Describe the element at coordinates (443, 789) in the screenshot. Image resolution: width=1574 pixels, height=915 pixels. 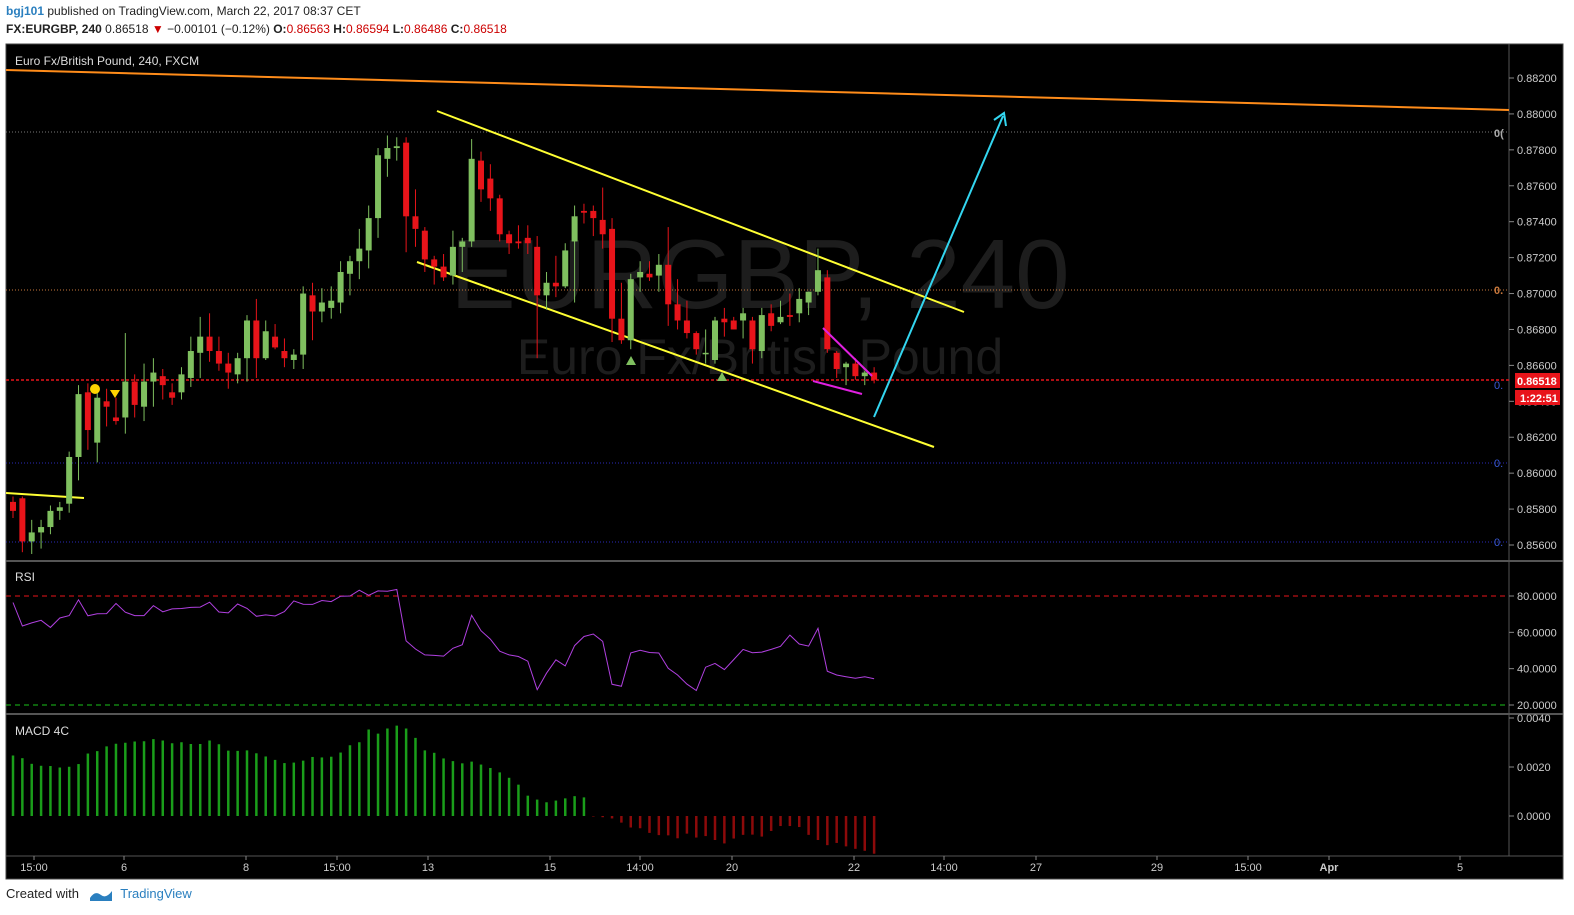
I see `macd-bars-group` at that location.